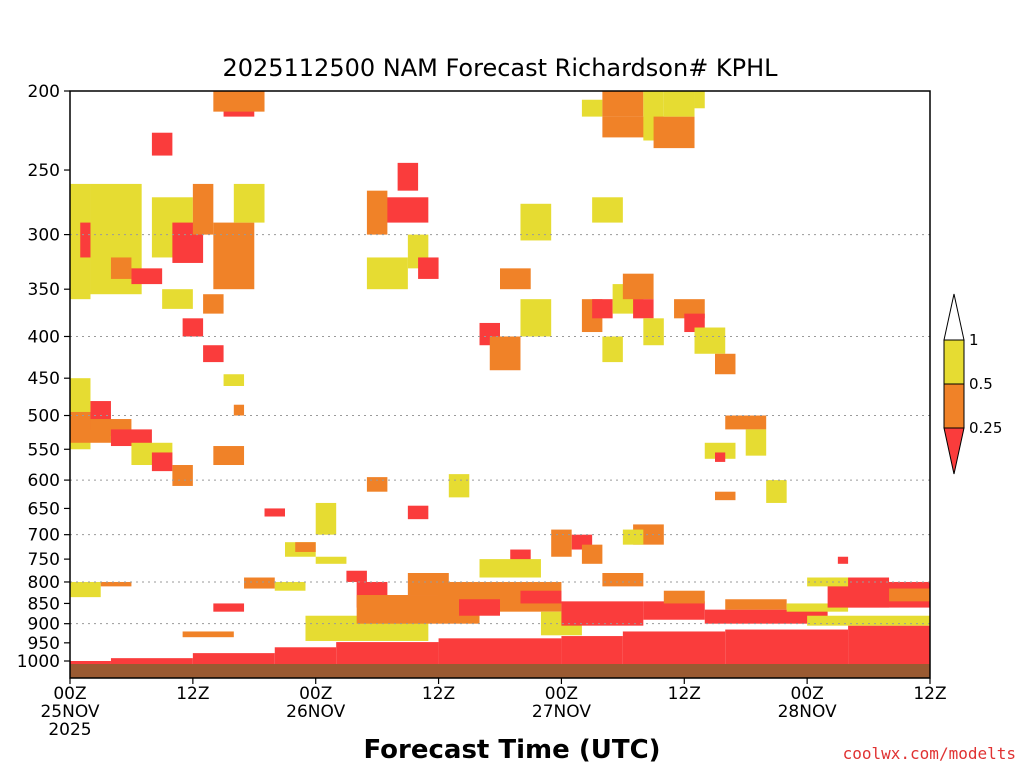 The width and height of the screenshot is (1024, 768). I want to click on y-tick-label: 300, so click(44, 236).